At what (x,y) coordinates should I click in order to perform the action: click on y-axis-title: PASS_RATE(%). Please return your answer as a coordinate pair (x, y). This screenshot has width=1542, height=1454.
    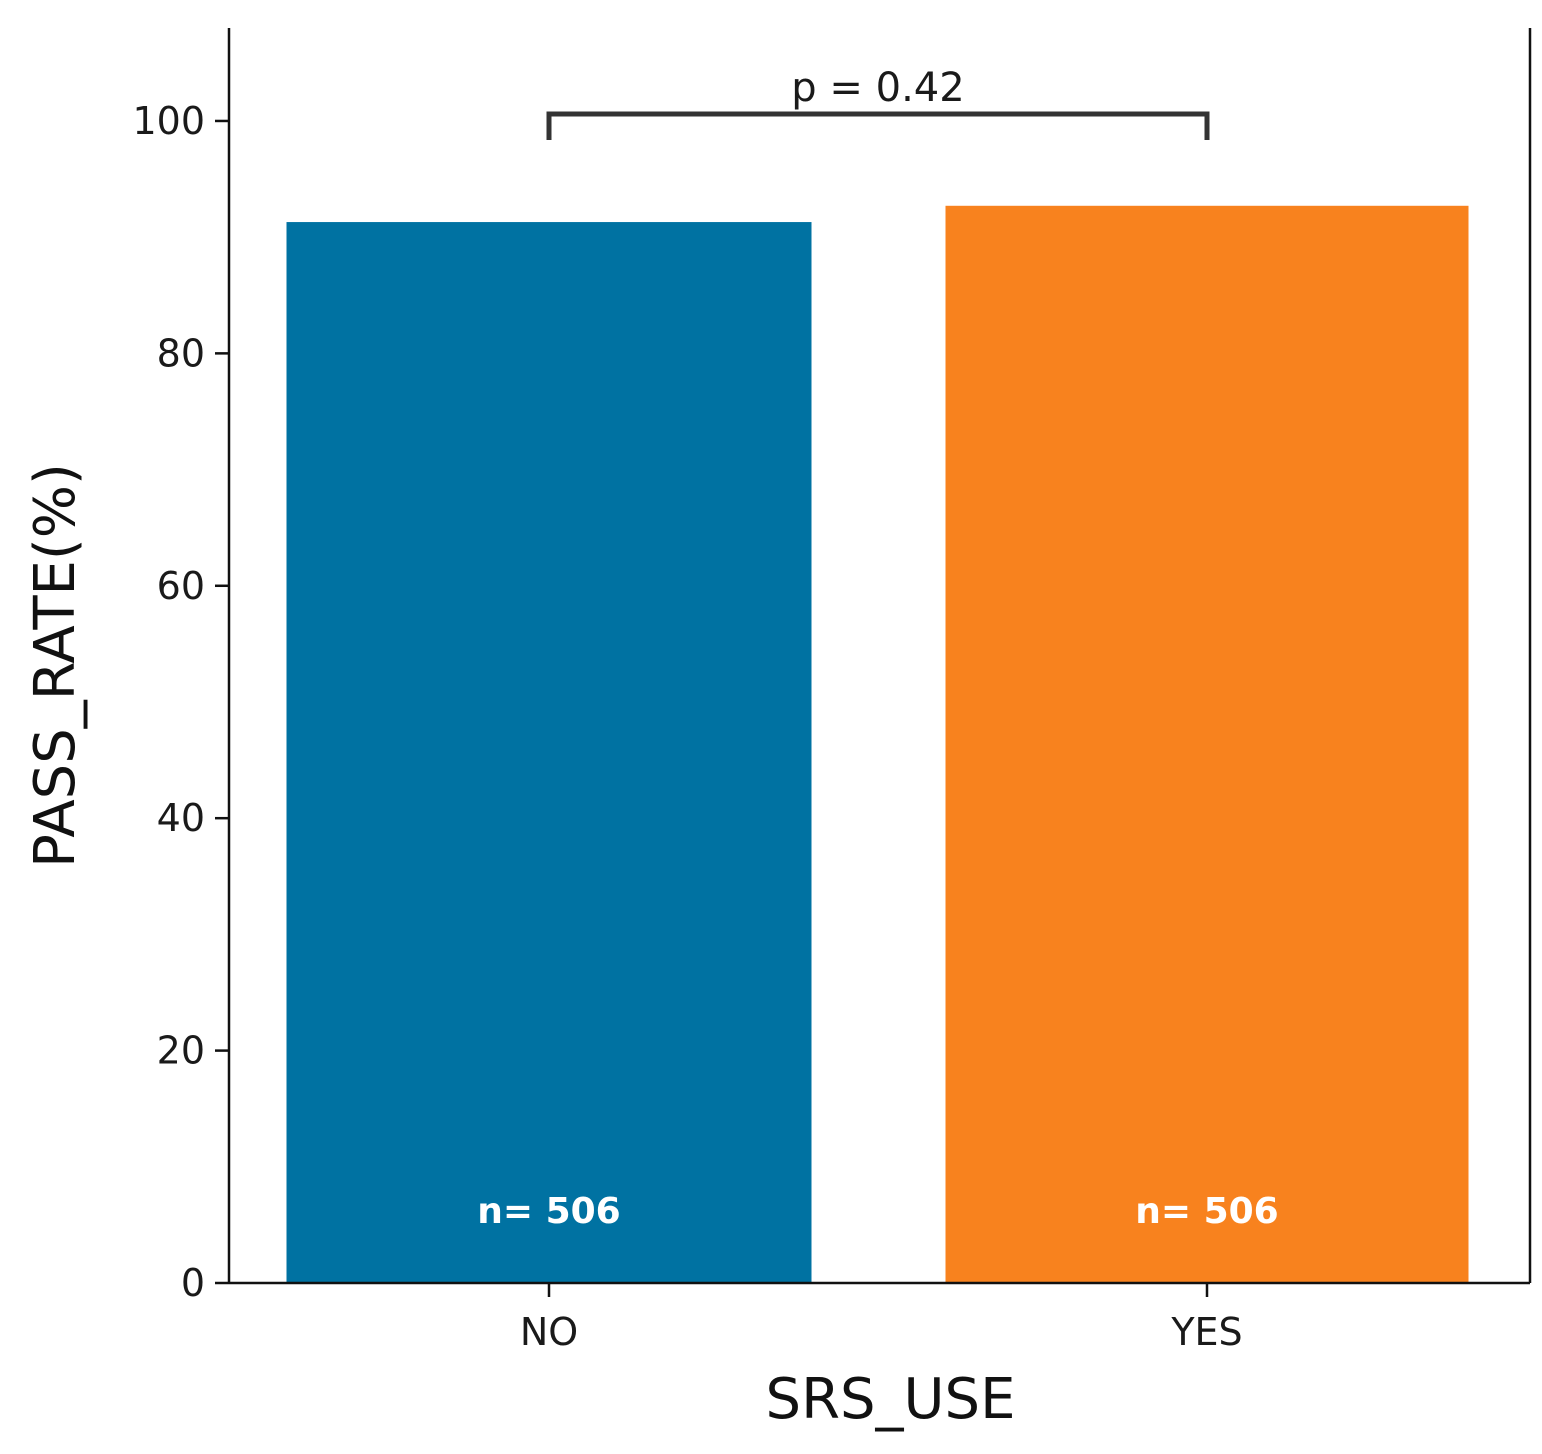
    Looking at the image, I should click on (55, 665).